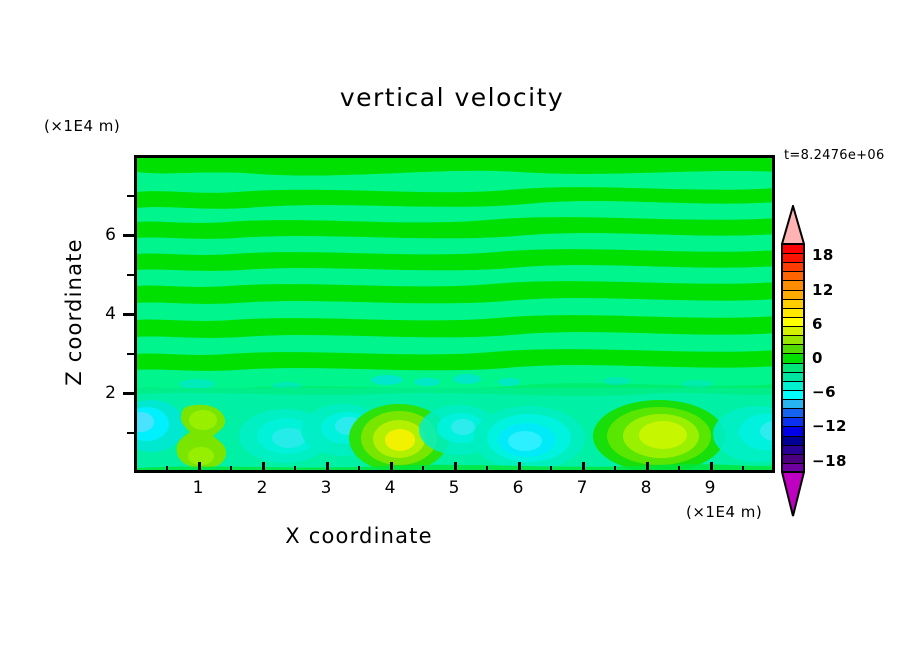  What do you see at coordinates (710, 488) in the screenshot?
I see `x-tick-label-9: 9` at bounding box center [710, 488].